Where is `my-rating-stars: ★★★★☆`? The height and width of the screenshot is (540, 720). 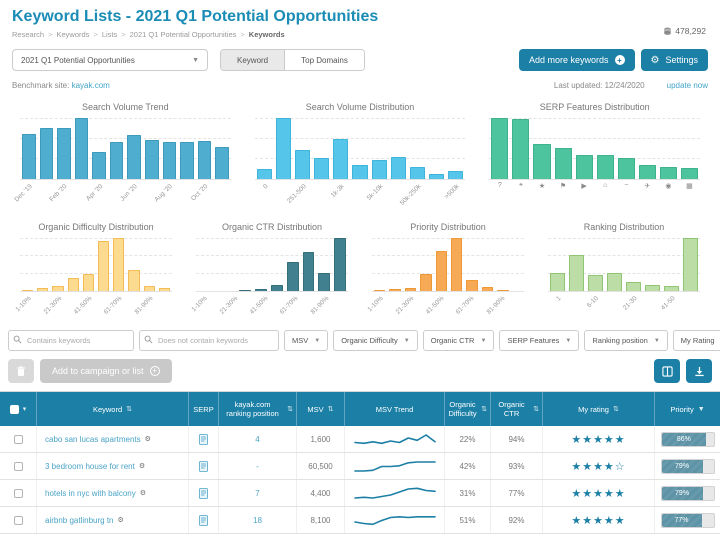 my-rating-stars: ★★★★☆ is located at coordinates (598, 466).